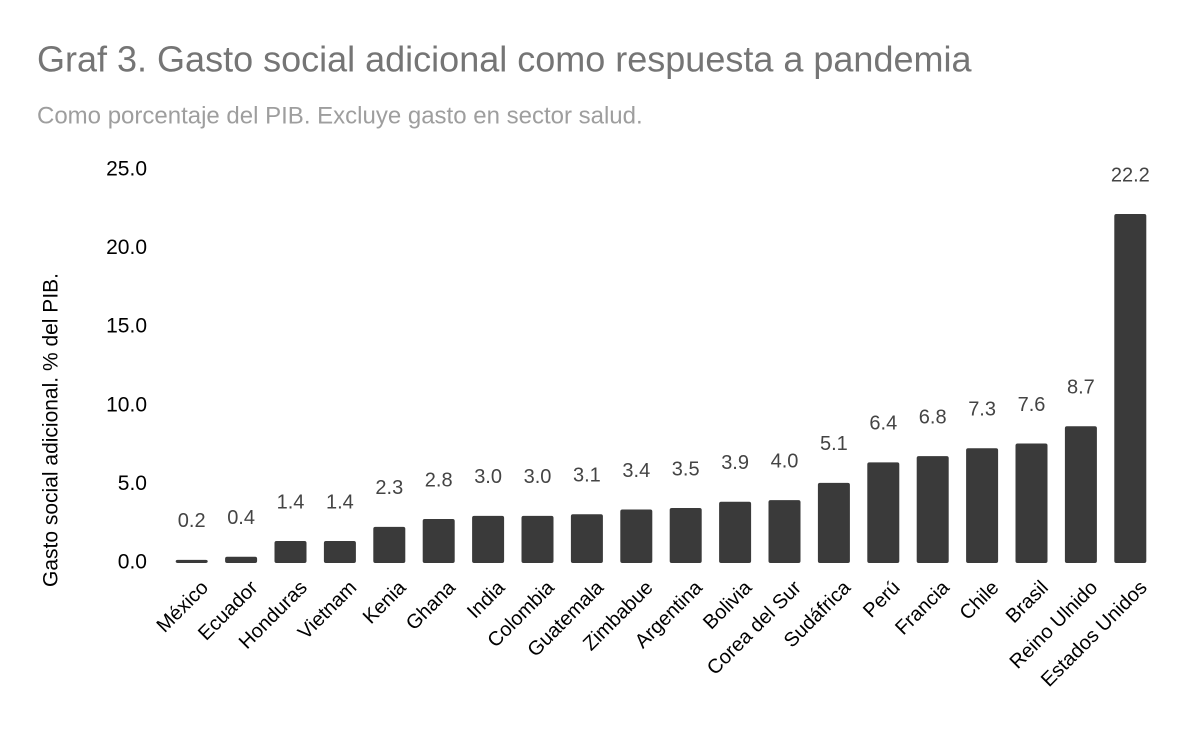  I want to click on x-tick-label: Perú, so click(881, 599).